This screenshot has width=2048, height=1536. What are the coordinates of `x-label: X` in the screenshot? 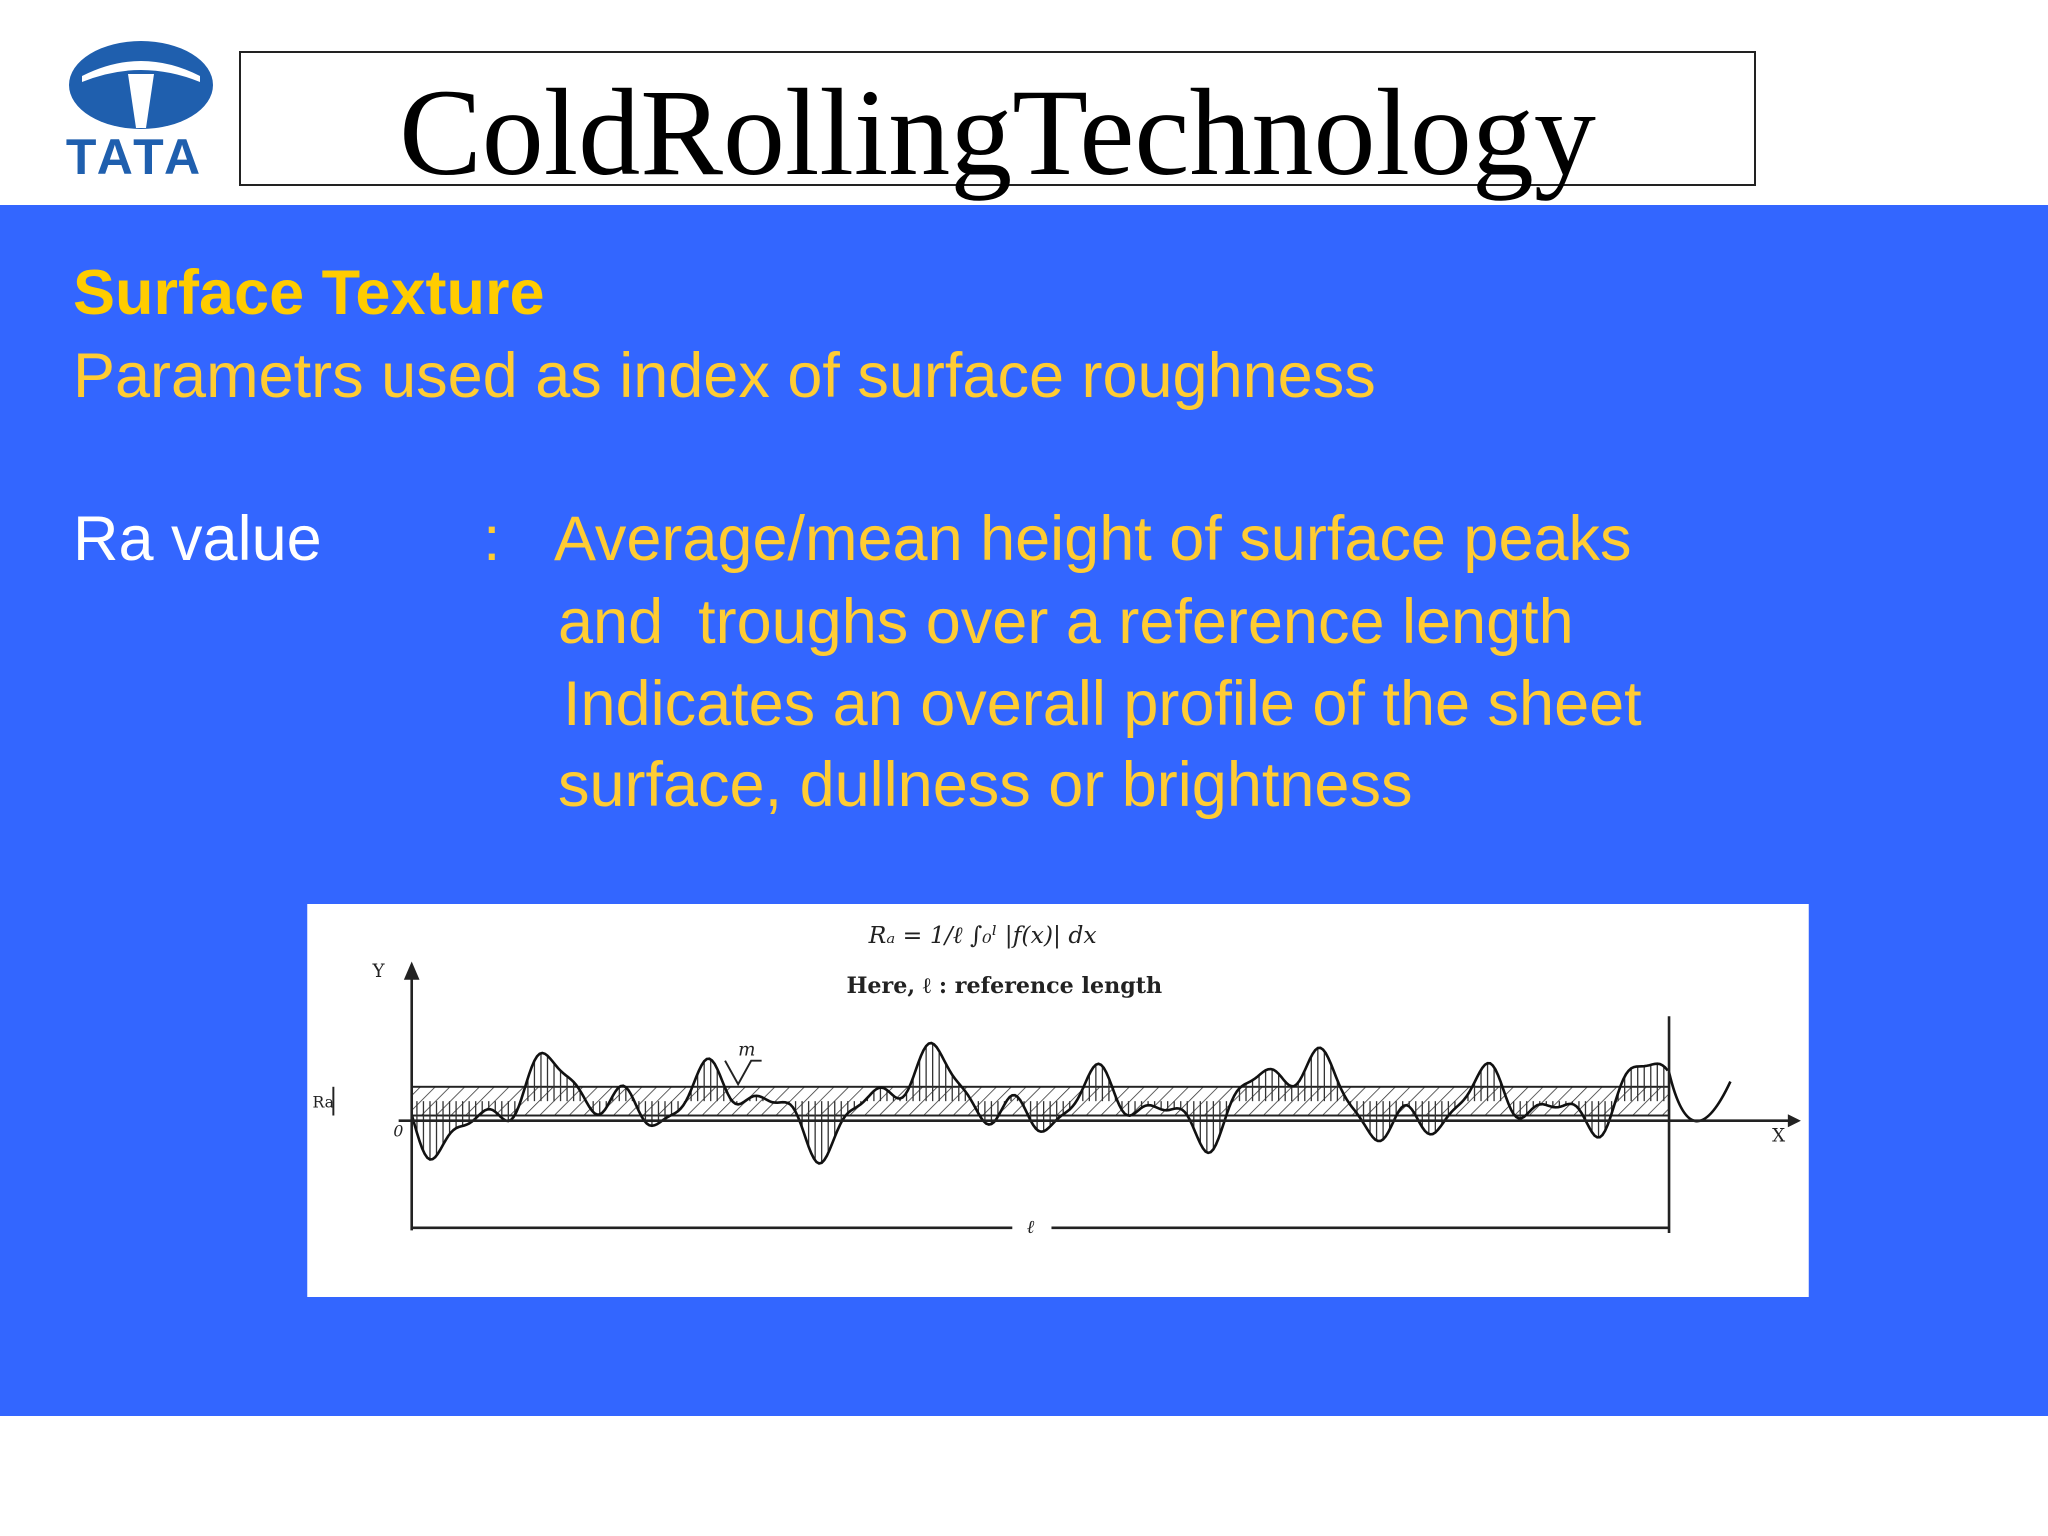 It's located at (1778, 1136).